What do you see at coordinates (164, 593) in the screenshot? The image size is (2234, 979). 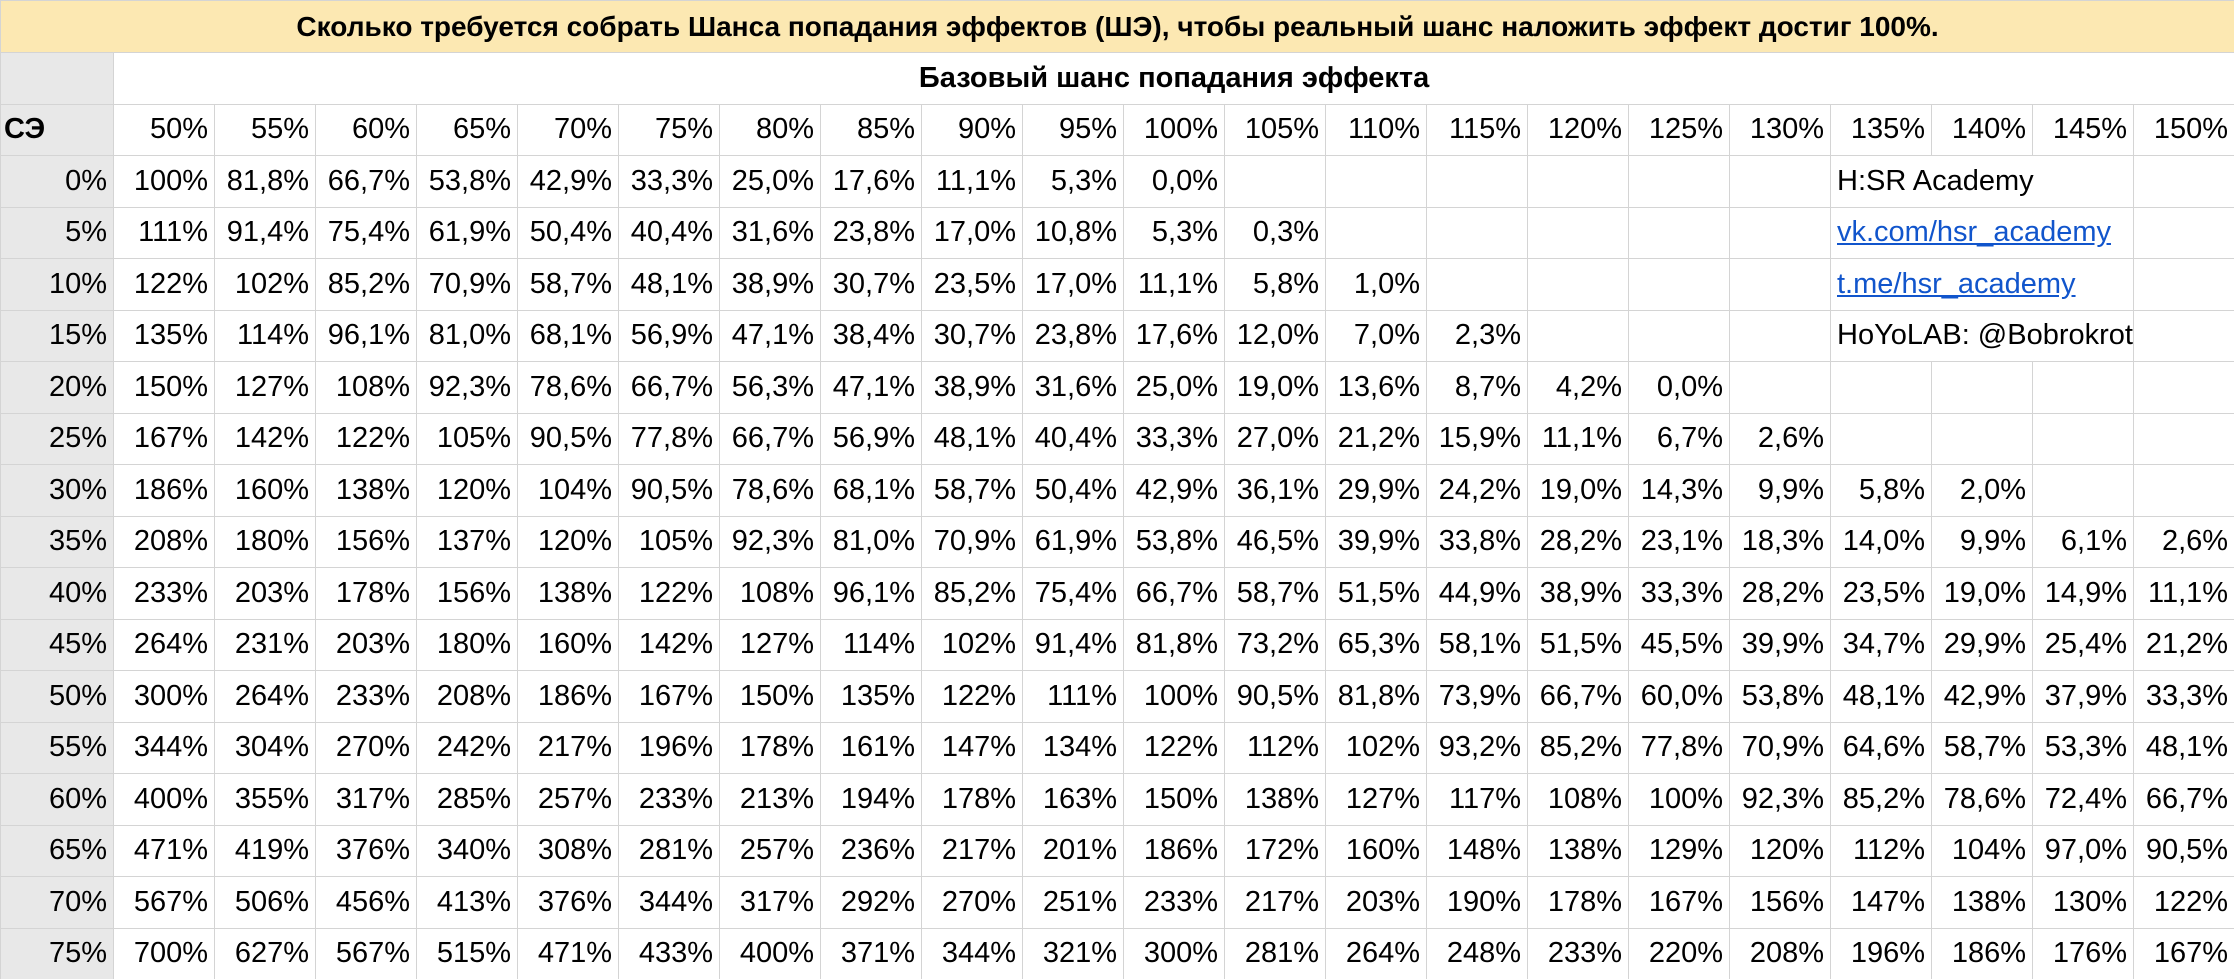 I see `value-cell: 233%` at bounding box center [164, 593].